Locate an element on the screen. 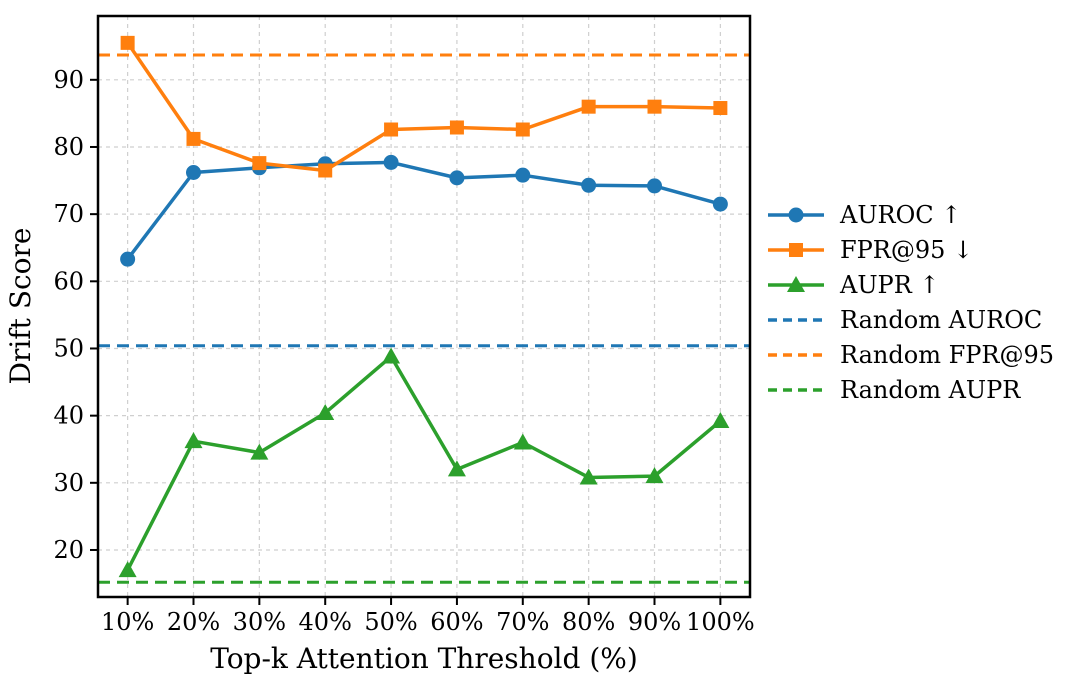 The width and height of the screenshot is (1080, 686). y-tick-label: 30 is located at coordinates (68, 483).